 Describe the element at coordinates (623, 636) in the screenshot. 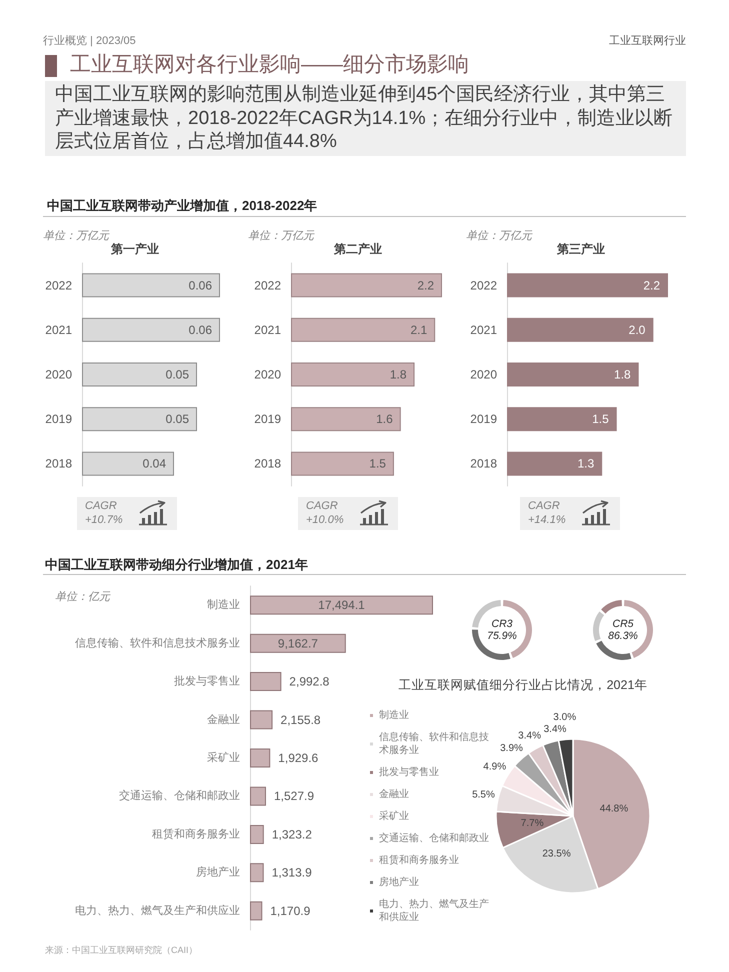

I see `text: 86.3%` at that location.